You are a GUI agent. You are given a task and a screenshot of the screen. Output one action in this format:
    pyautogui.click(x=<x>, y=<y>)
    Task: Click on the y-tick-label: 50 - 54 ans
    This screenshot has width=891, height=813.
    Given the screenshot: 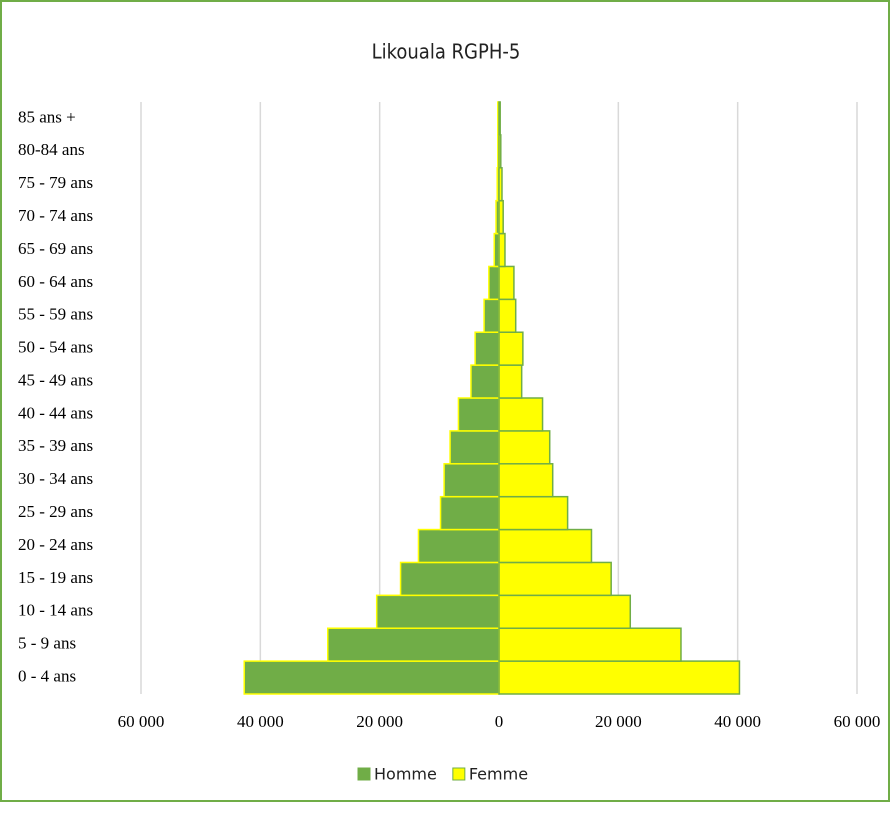 What is the action you would take?
    pyautogui.click(x=55, y=347)
    